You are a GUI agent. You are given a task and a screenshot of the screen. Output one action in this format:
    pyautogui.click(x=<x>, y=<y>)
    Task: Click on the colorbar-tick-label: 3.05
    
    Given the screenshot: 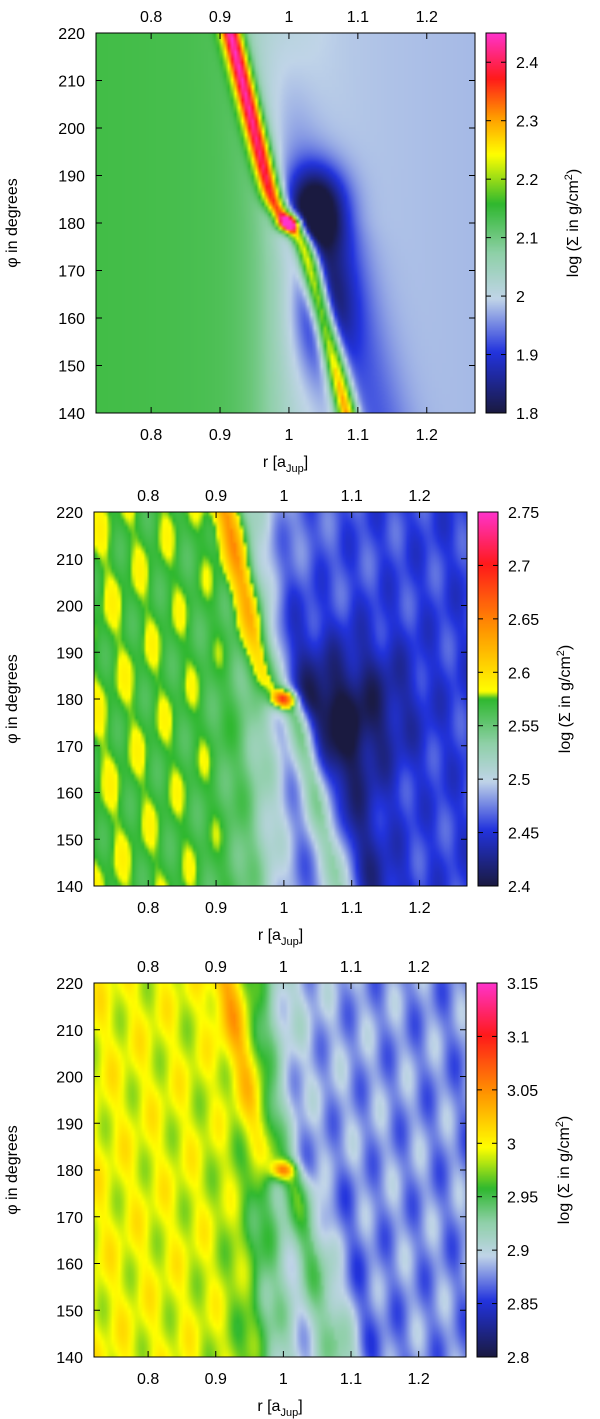 What is the action you would take?
    pyautogui.click(x=522, y=1091)
    